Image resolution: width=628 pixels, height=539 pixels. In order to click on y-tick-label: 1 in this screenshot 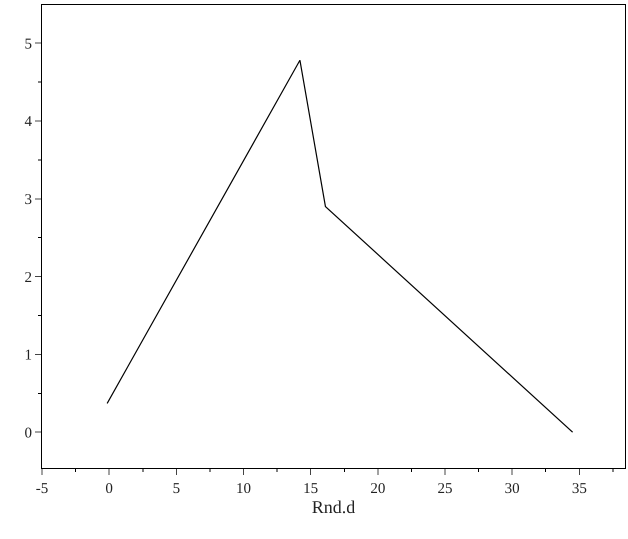, I will do `click(28, 356)`.